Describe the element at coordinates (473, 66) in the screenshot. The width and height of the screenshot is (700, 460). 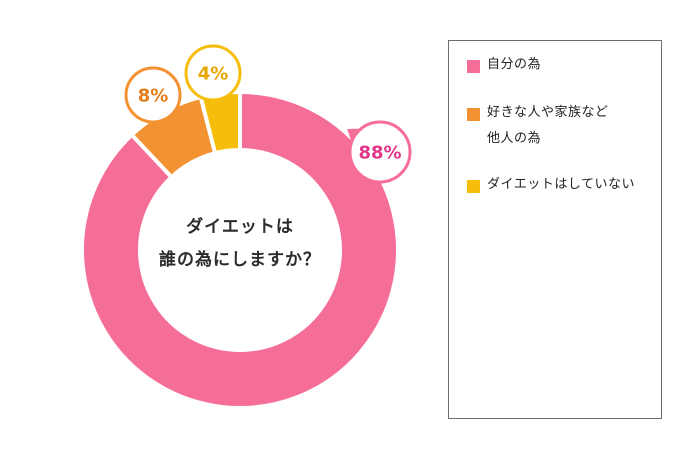
I see `legend-swatch-self` at that location.